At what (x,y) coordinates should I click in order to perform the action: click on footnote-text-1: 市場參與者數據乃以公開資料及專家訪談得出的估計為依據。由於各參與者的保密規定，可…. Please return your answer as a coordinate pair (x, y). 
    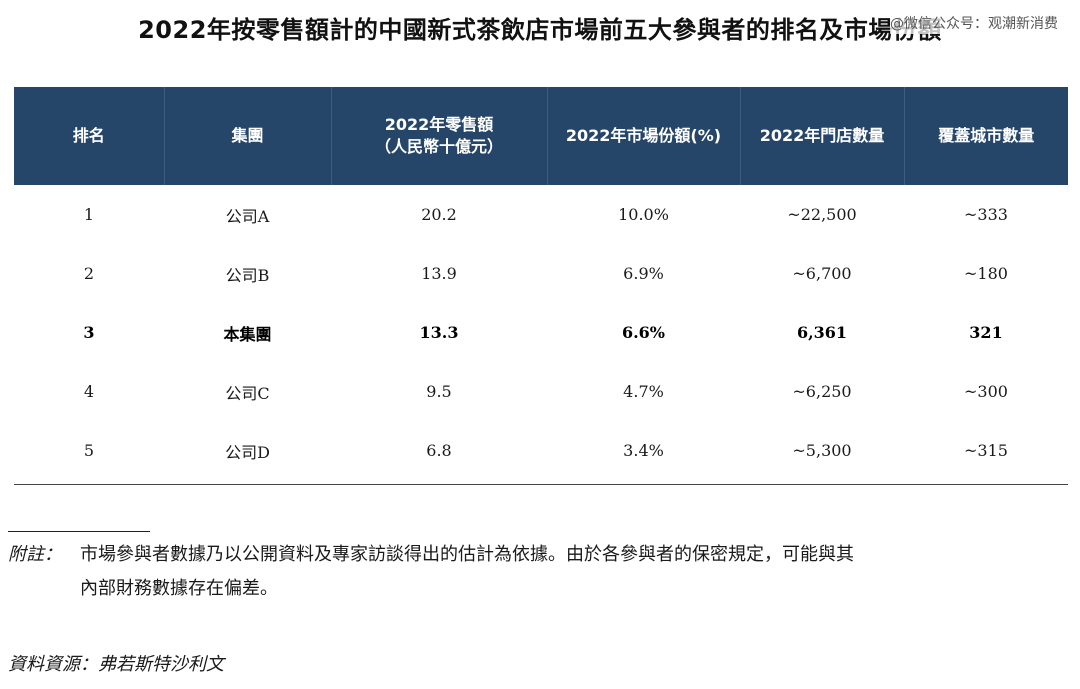
    Looking at the image, I should click on (467, 554).